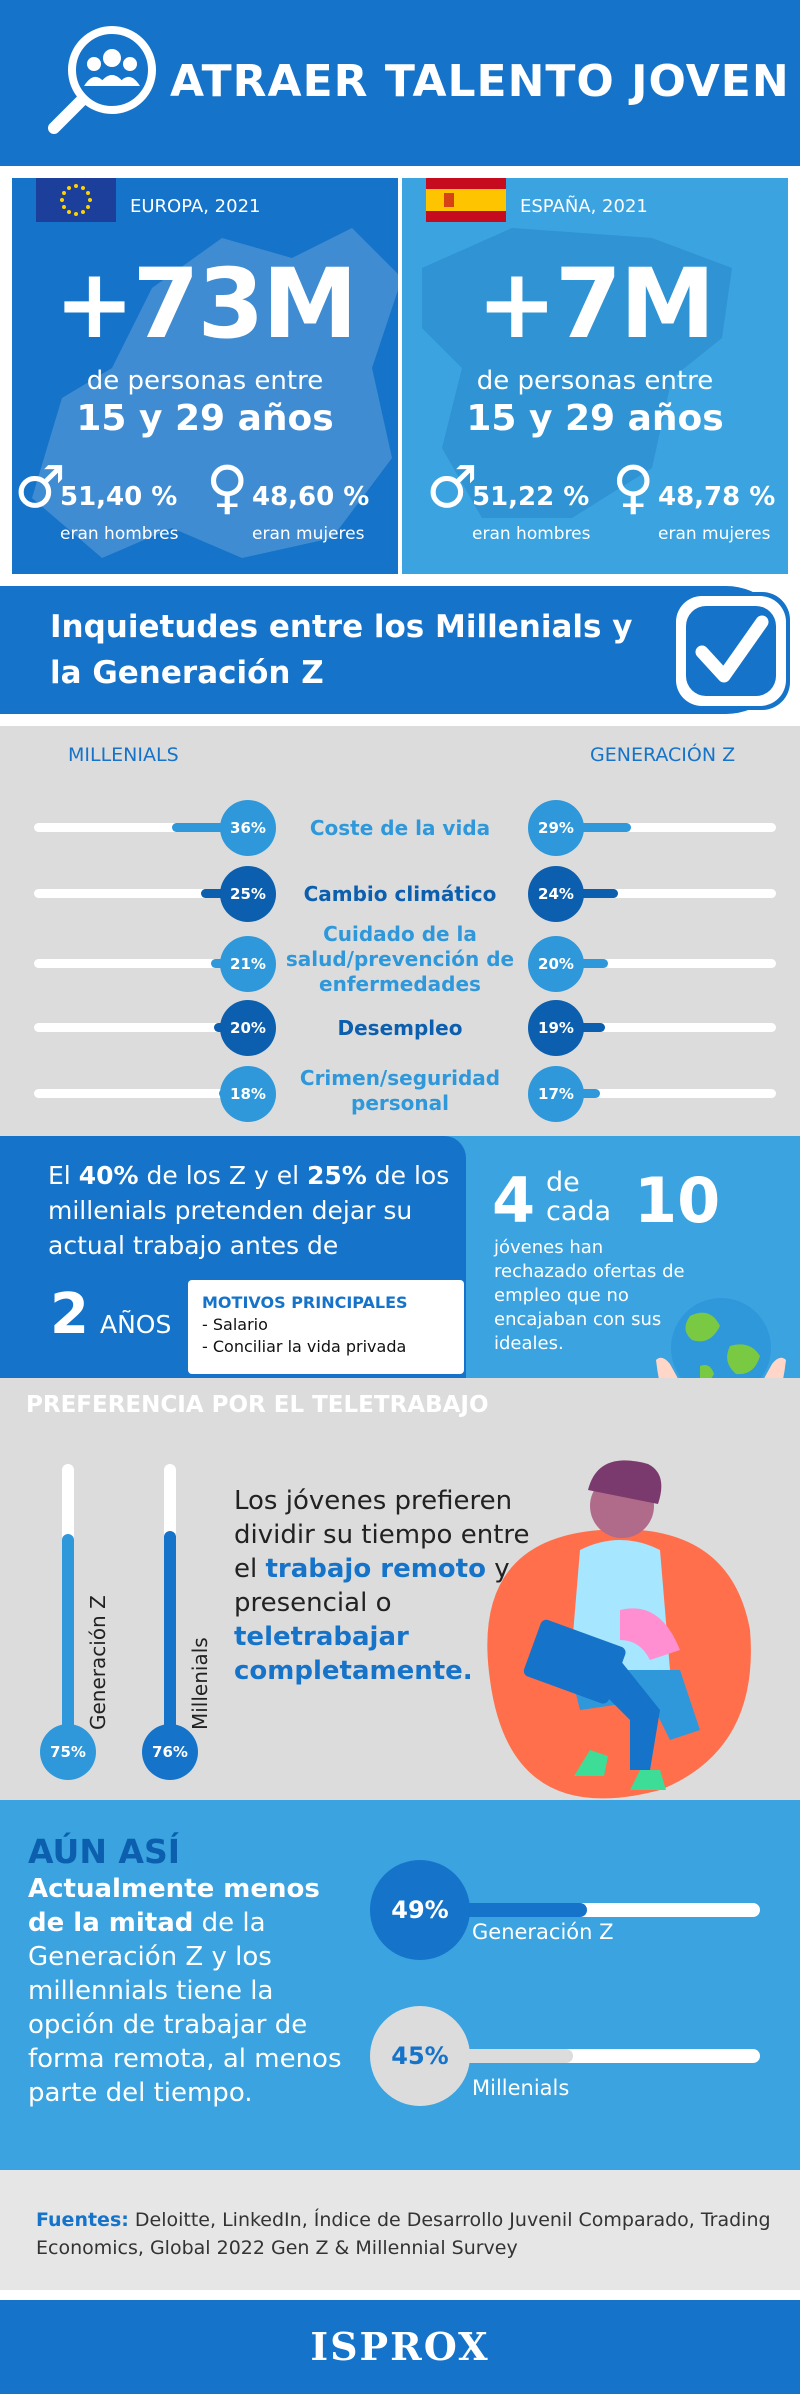  I want to click on telework-full: teletrabajar completamente., so click(353, 1654).